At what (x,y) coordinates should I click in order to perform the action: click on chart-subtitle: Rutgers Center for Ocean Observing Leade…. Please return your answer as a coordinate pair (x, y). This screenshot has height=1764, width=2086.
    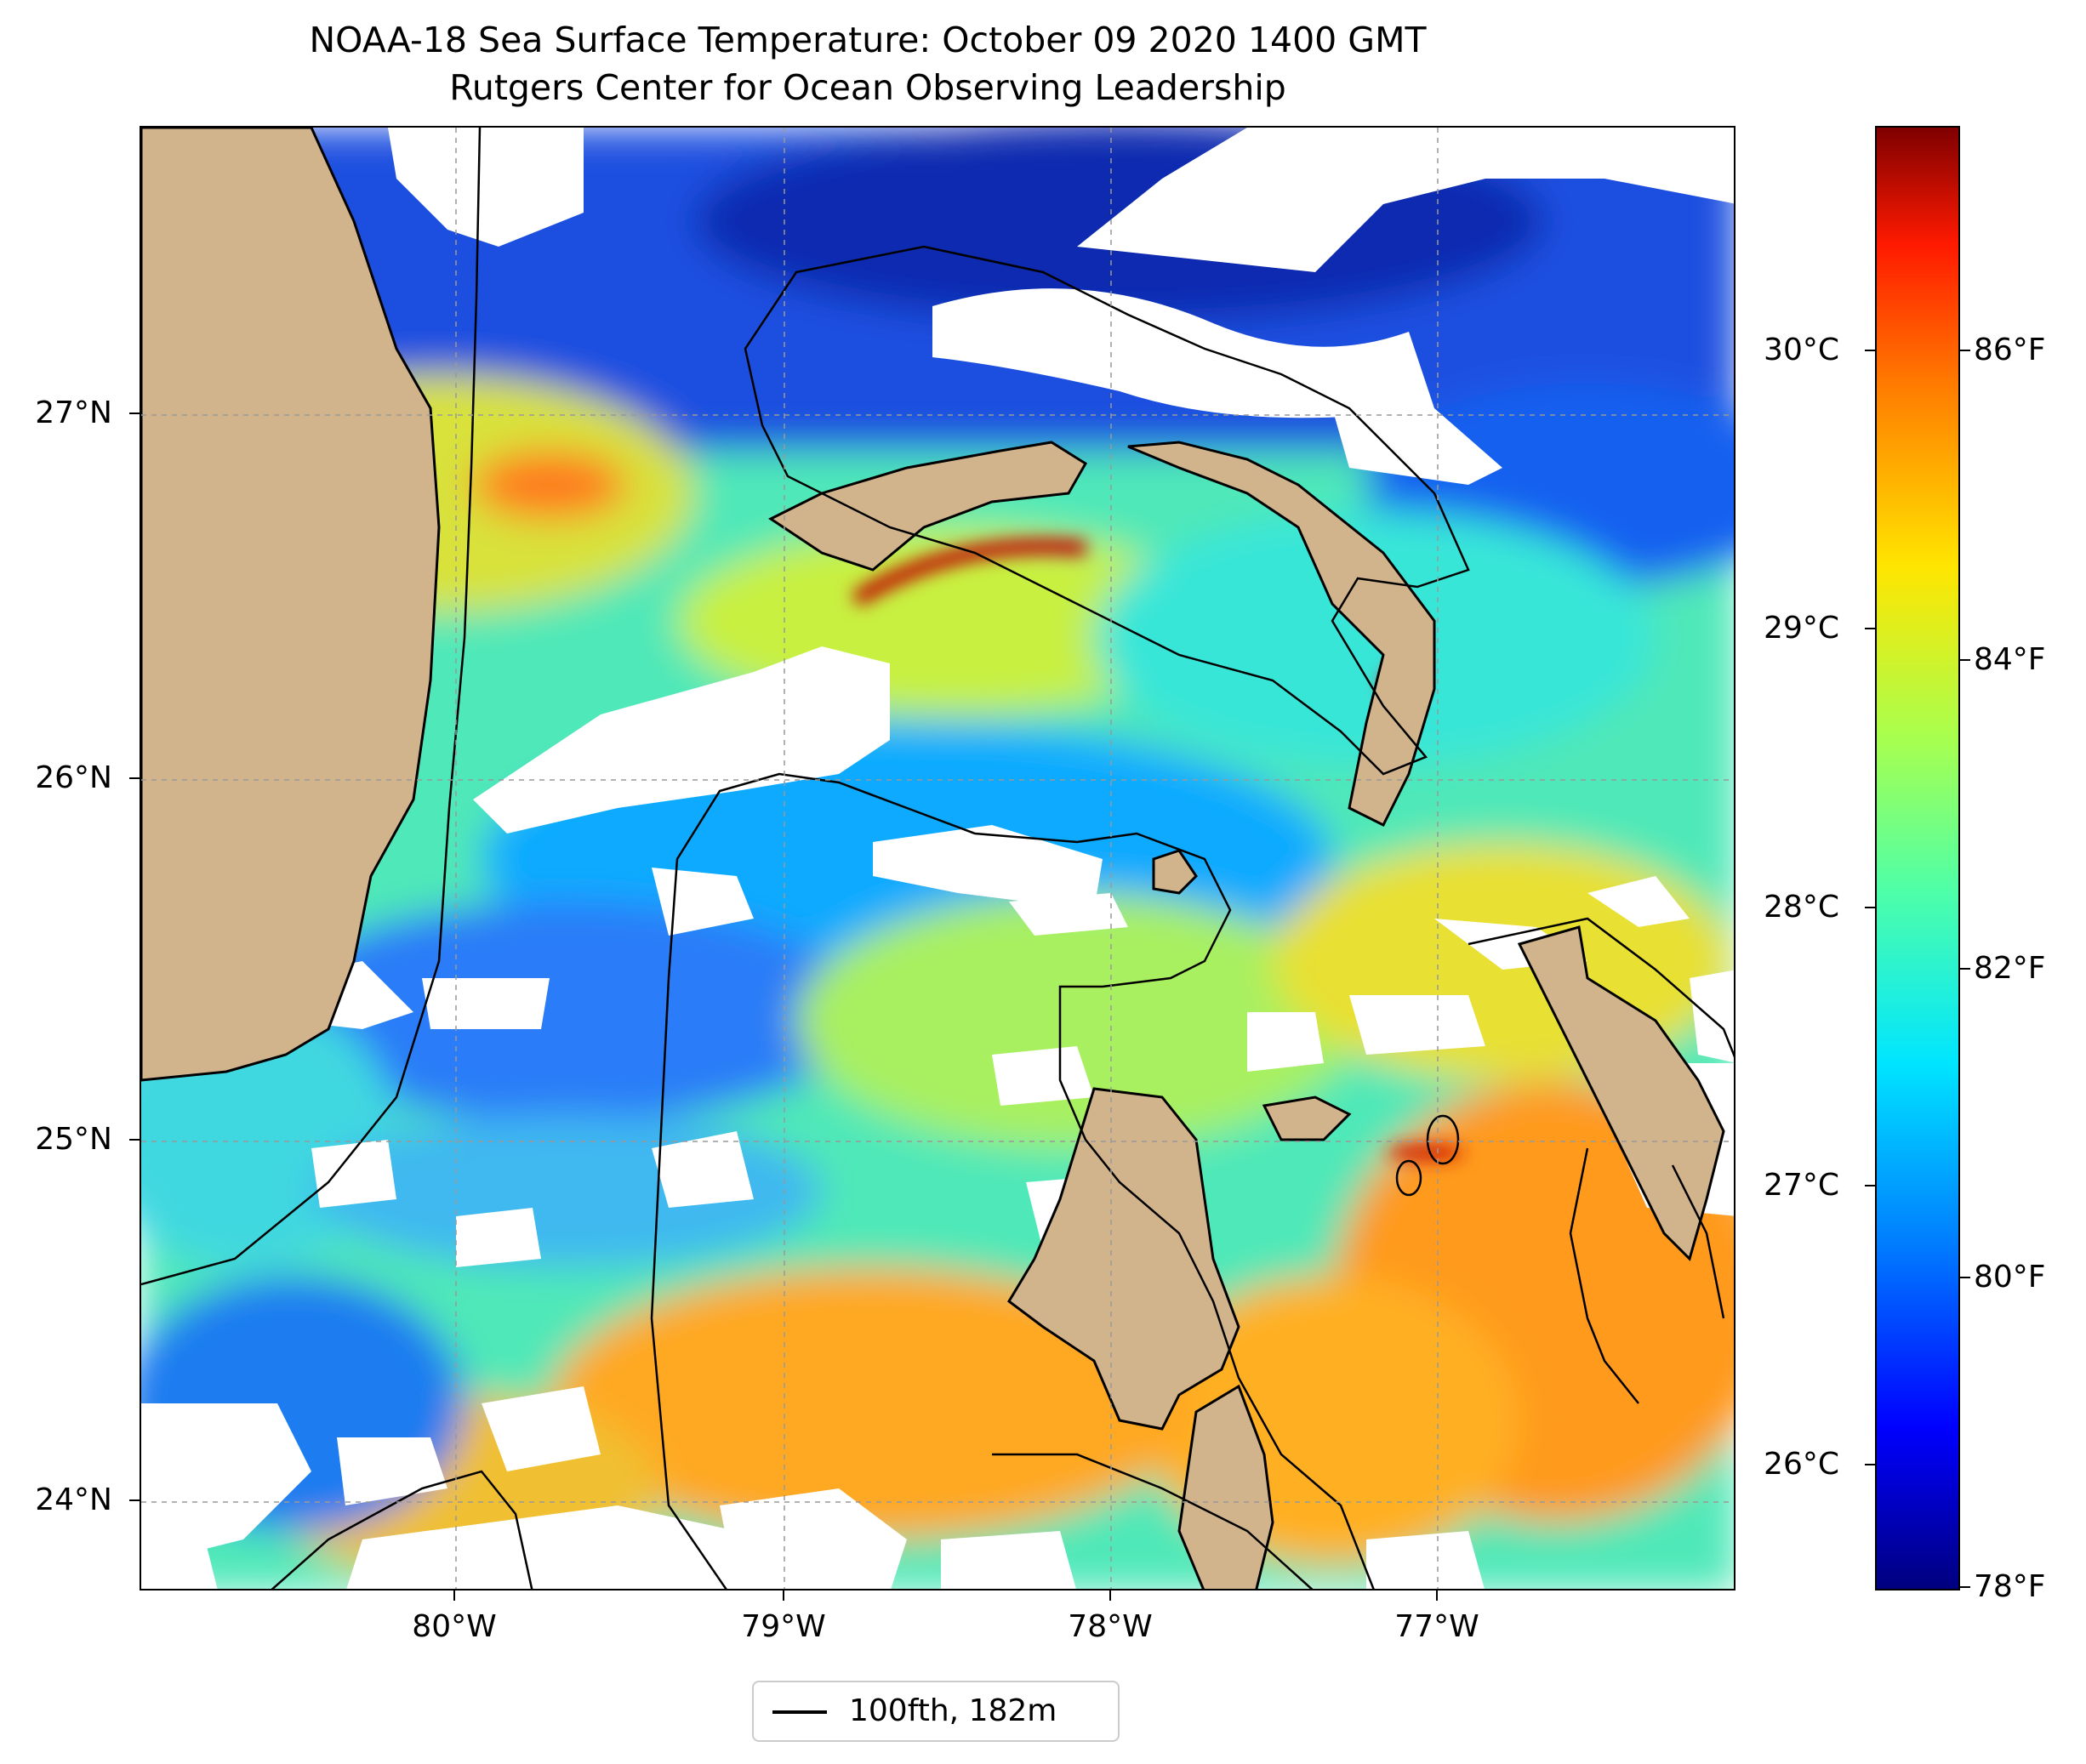
    Looking at the image, I should click on (867, 87).